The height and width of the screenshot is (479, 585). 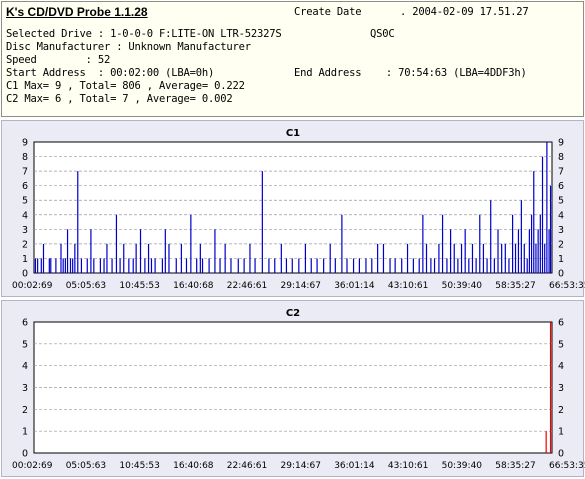 What do you see at coordinates (382, 34) in the screenshot?
I see `drive-firmware: QS0C` at bounding box center [382, 34].